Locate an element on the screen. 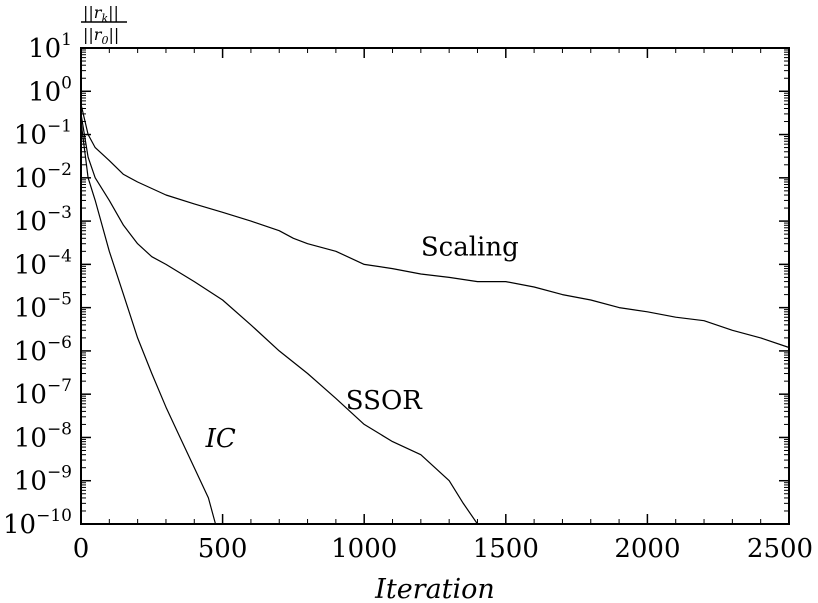 This screenshot has width=818, height=603. y-tick-label: 10⁻⁴ is located at coordinates (43, 263).